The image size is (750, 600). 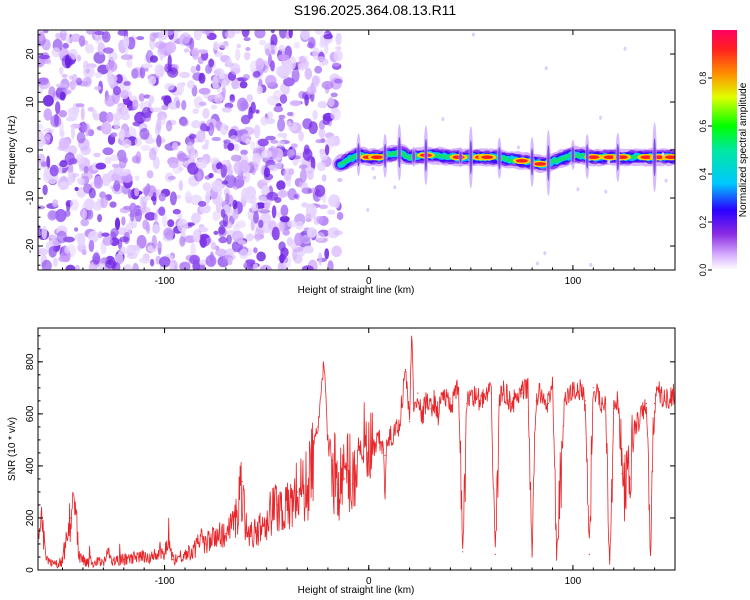 What do you see at coordinates (703, 78) in the screenshot?
I see `colorbar-tick-label: 0.8` at bounding box center [703, 78].